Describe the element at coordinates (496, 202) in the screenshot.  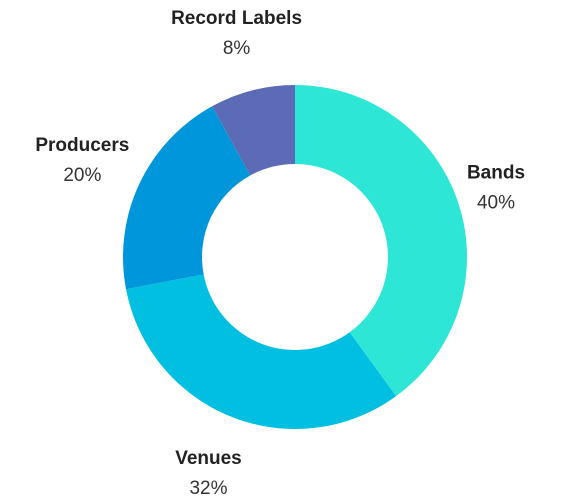
I see `slice-value-bands: 40%` at that location.